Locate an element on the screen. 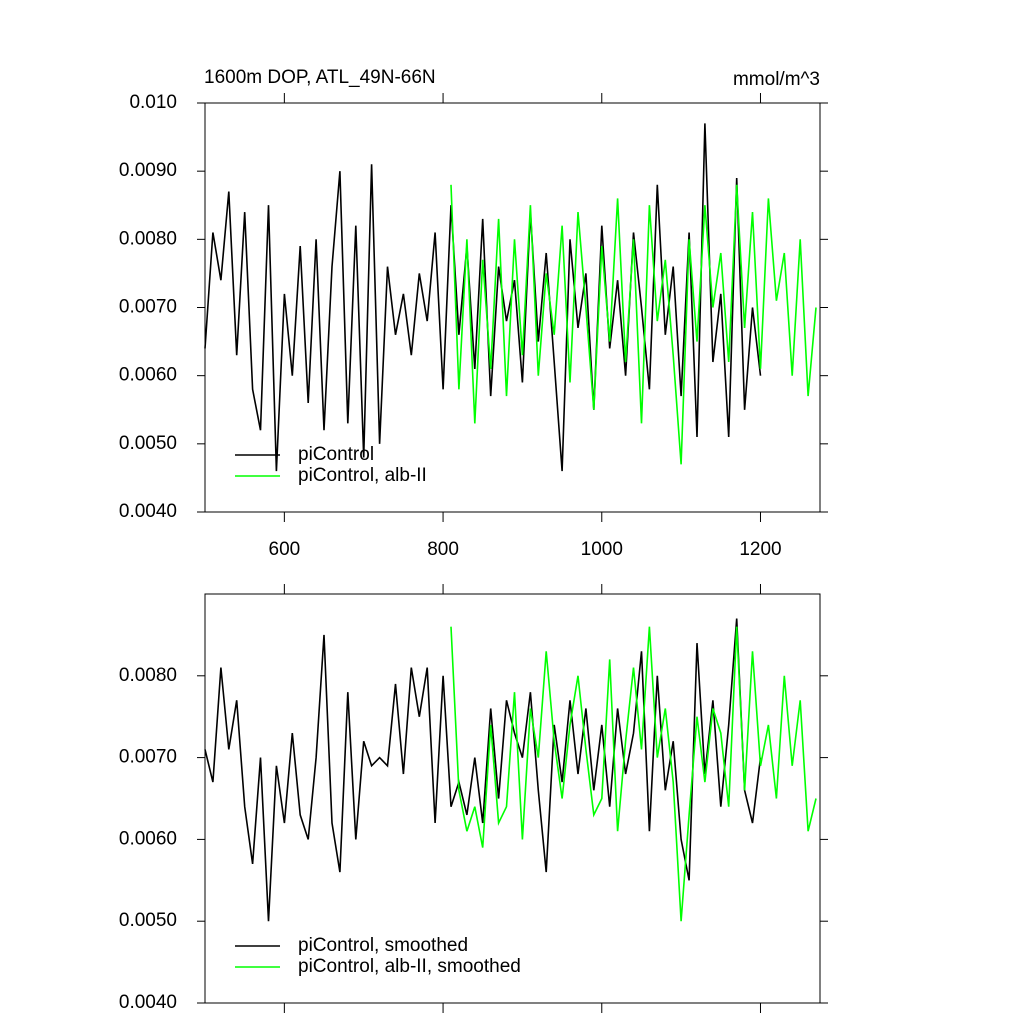 The height and width of the screenshot is (1024, 1024). x-tick-label: 1000 is located at coordinates (602, 549).